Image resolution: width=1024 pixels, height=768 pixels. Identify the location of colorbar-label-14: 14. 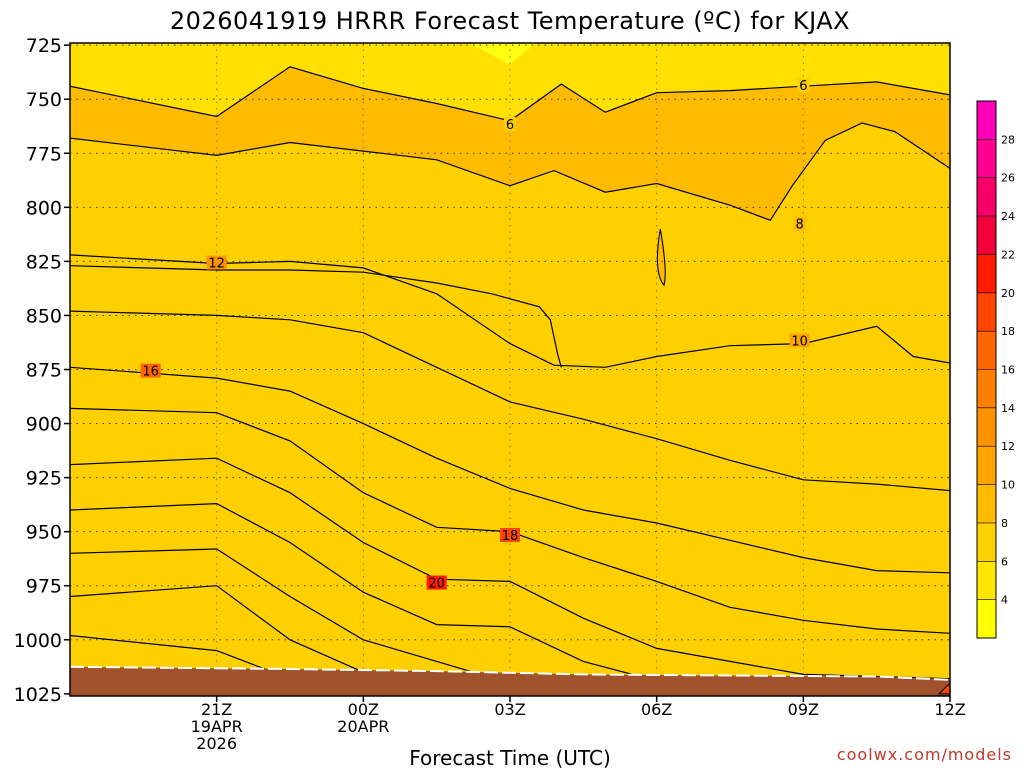
(1008, 408).